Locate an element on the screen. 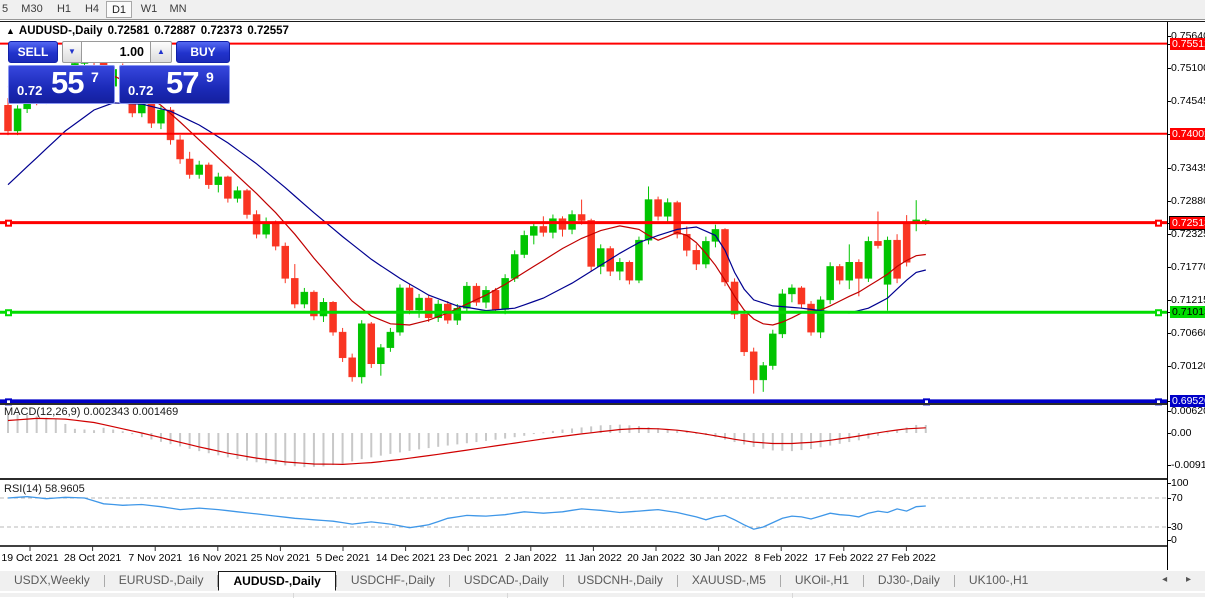 The height and width of the screenshot is (598, 1205). timeframe-button-m30: M30 is located at coordinates (32, 9).